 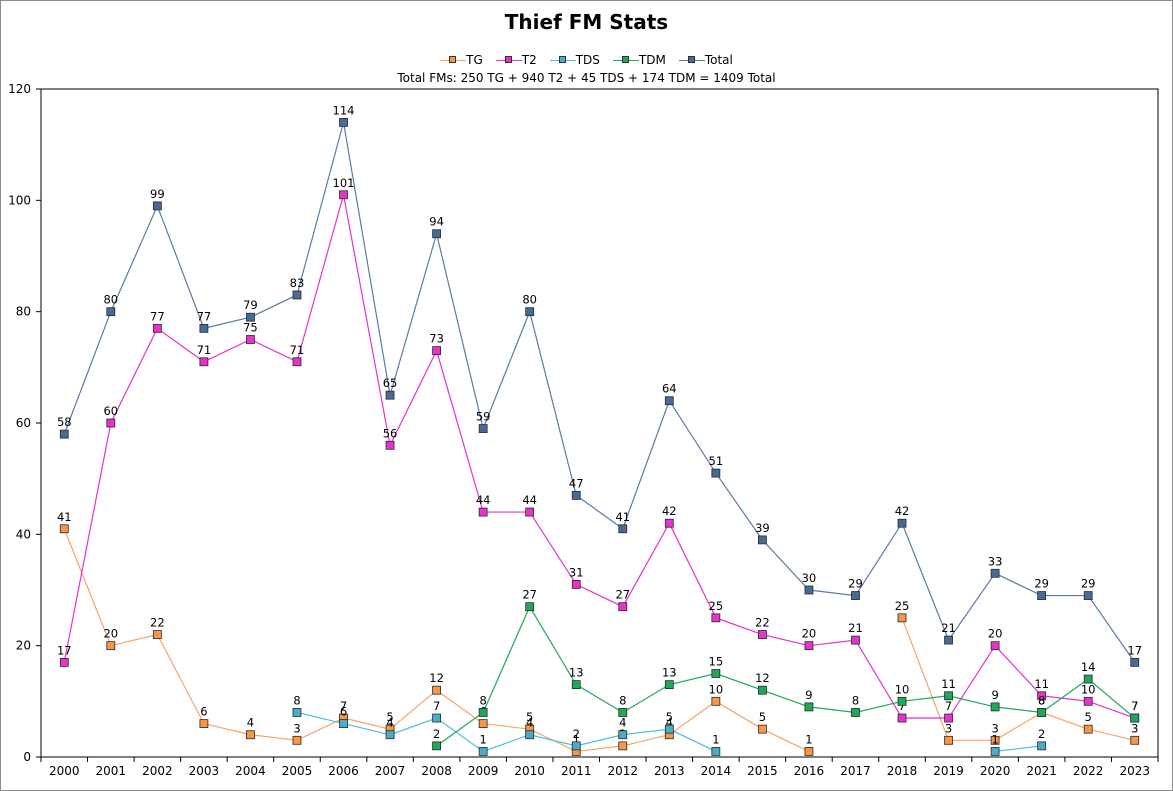 What do you see at coordinates (111, 771) in the screenshot?
I see `x-tick-label: 2001` at bounding box center [111, 771].